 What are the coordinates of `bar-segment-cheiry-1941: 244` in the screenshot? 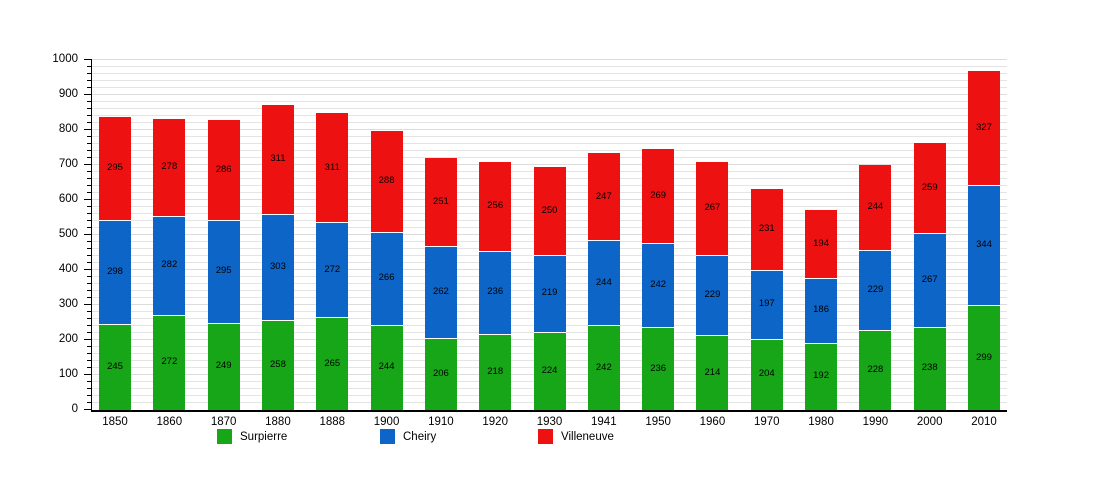 It's located at (603, 282).